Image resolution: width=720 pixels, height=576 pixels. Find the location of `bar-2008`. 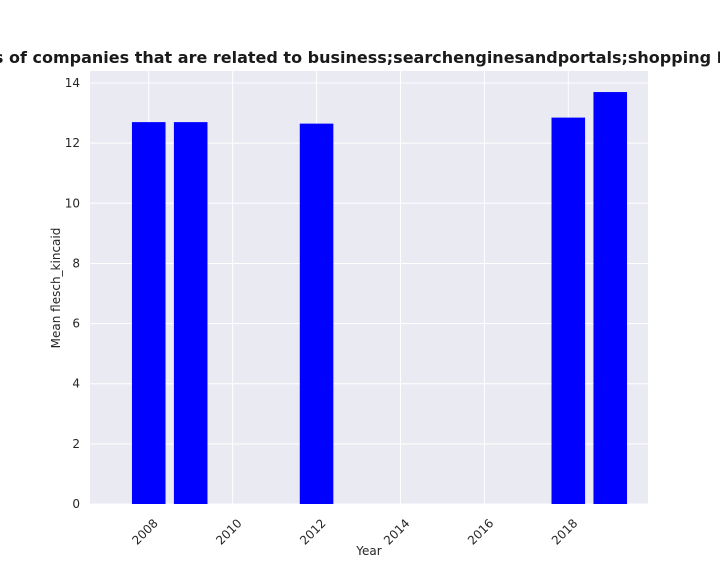

bar-2008 is located at coordinates (148, 313).